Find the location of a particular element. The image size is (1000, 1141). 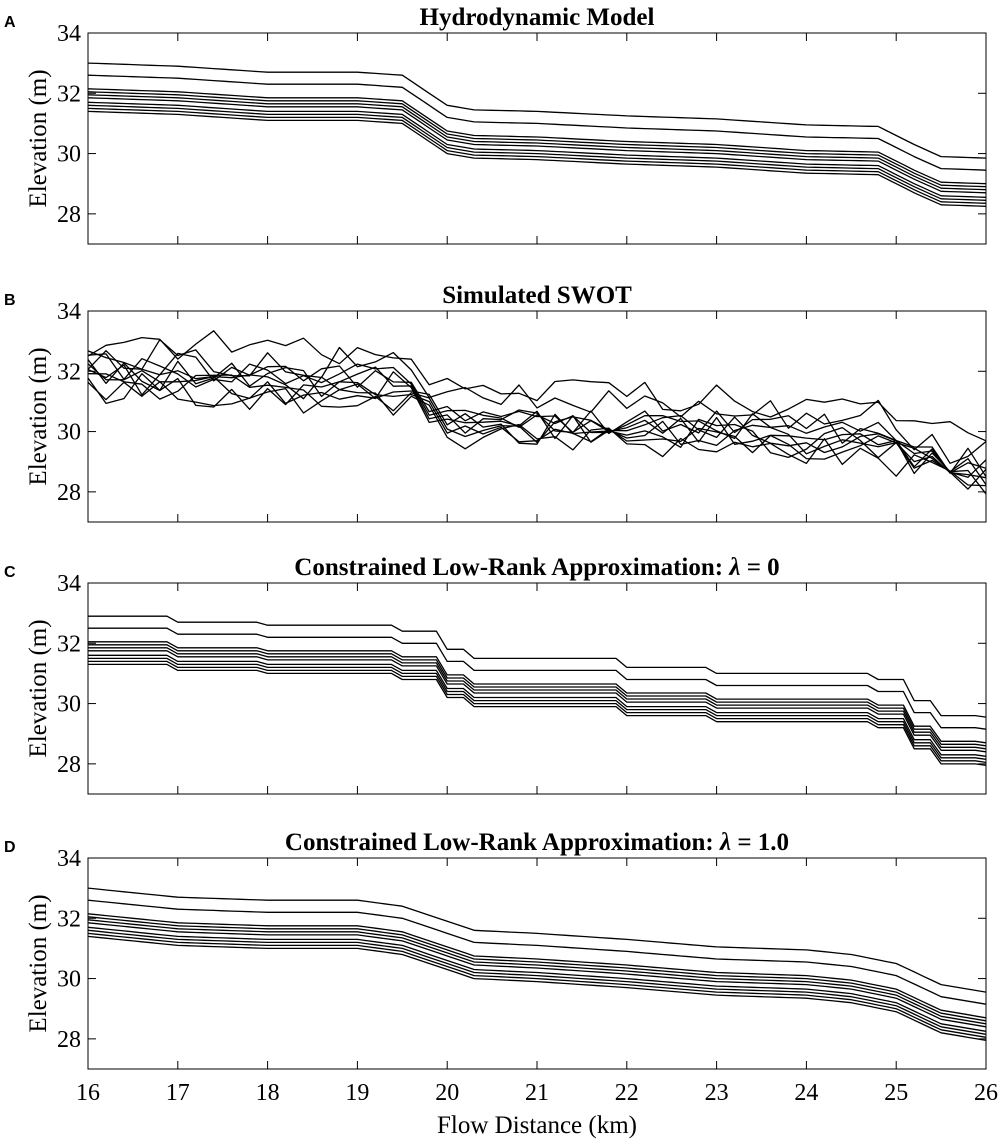

x-tick-label: 19 is located at coordinates (357, 1093).